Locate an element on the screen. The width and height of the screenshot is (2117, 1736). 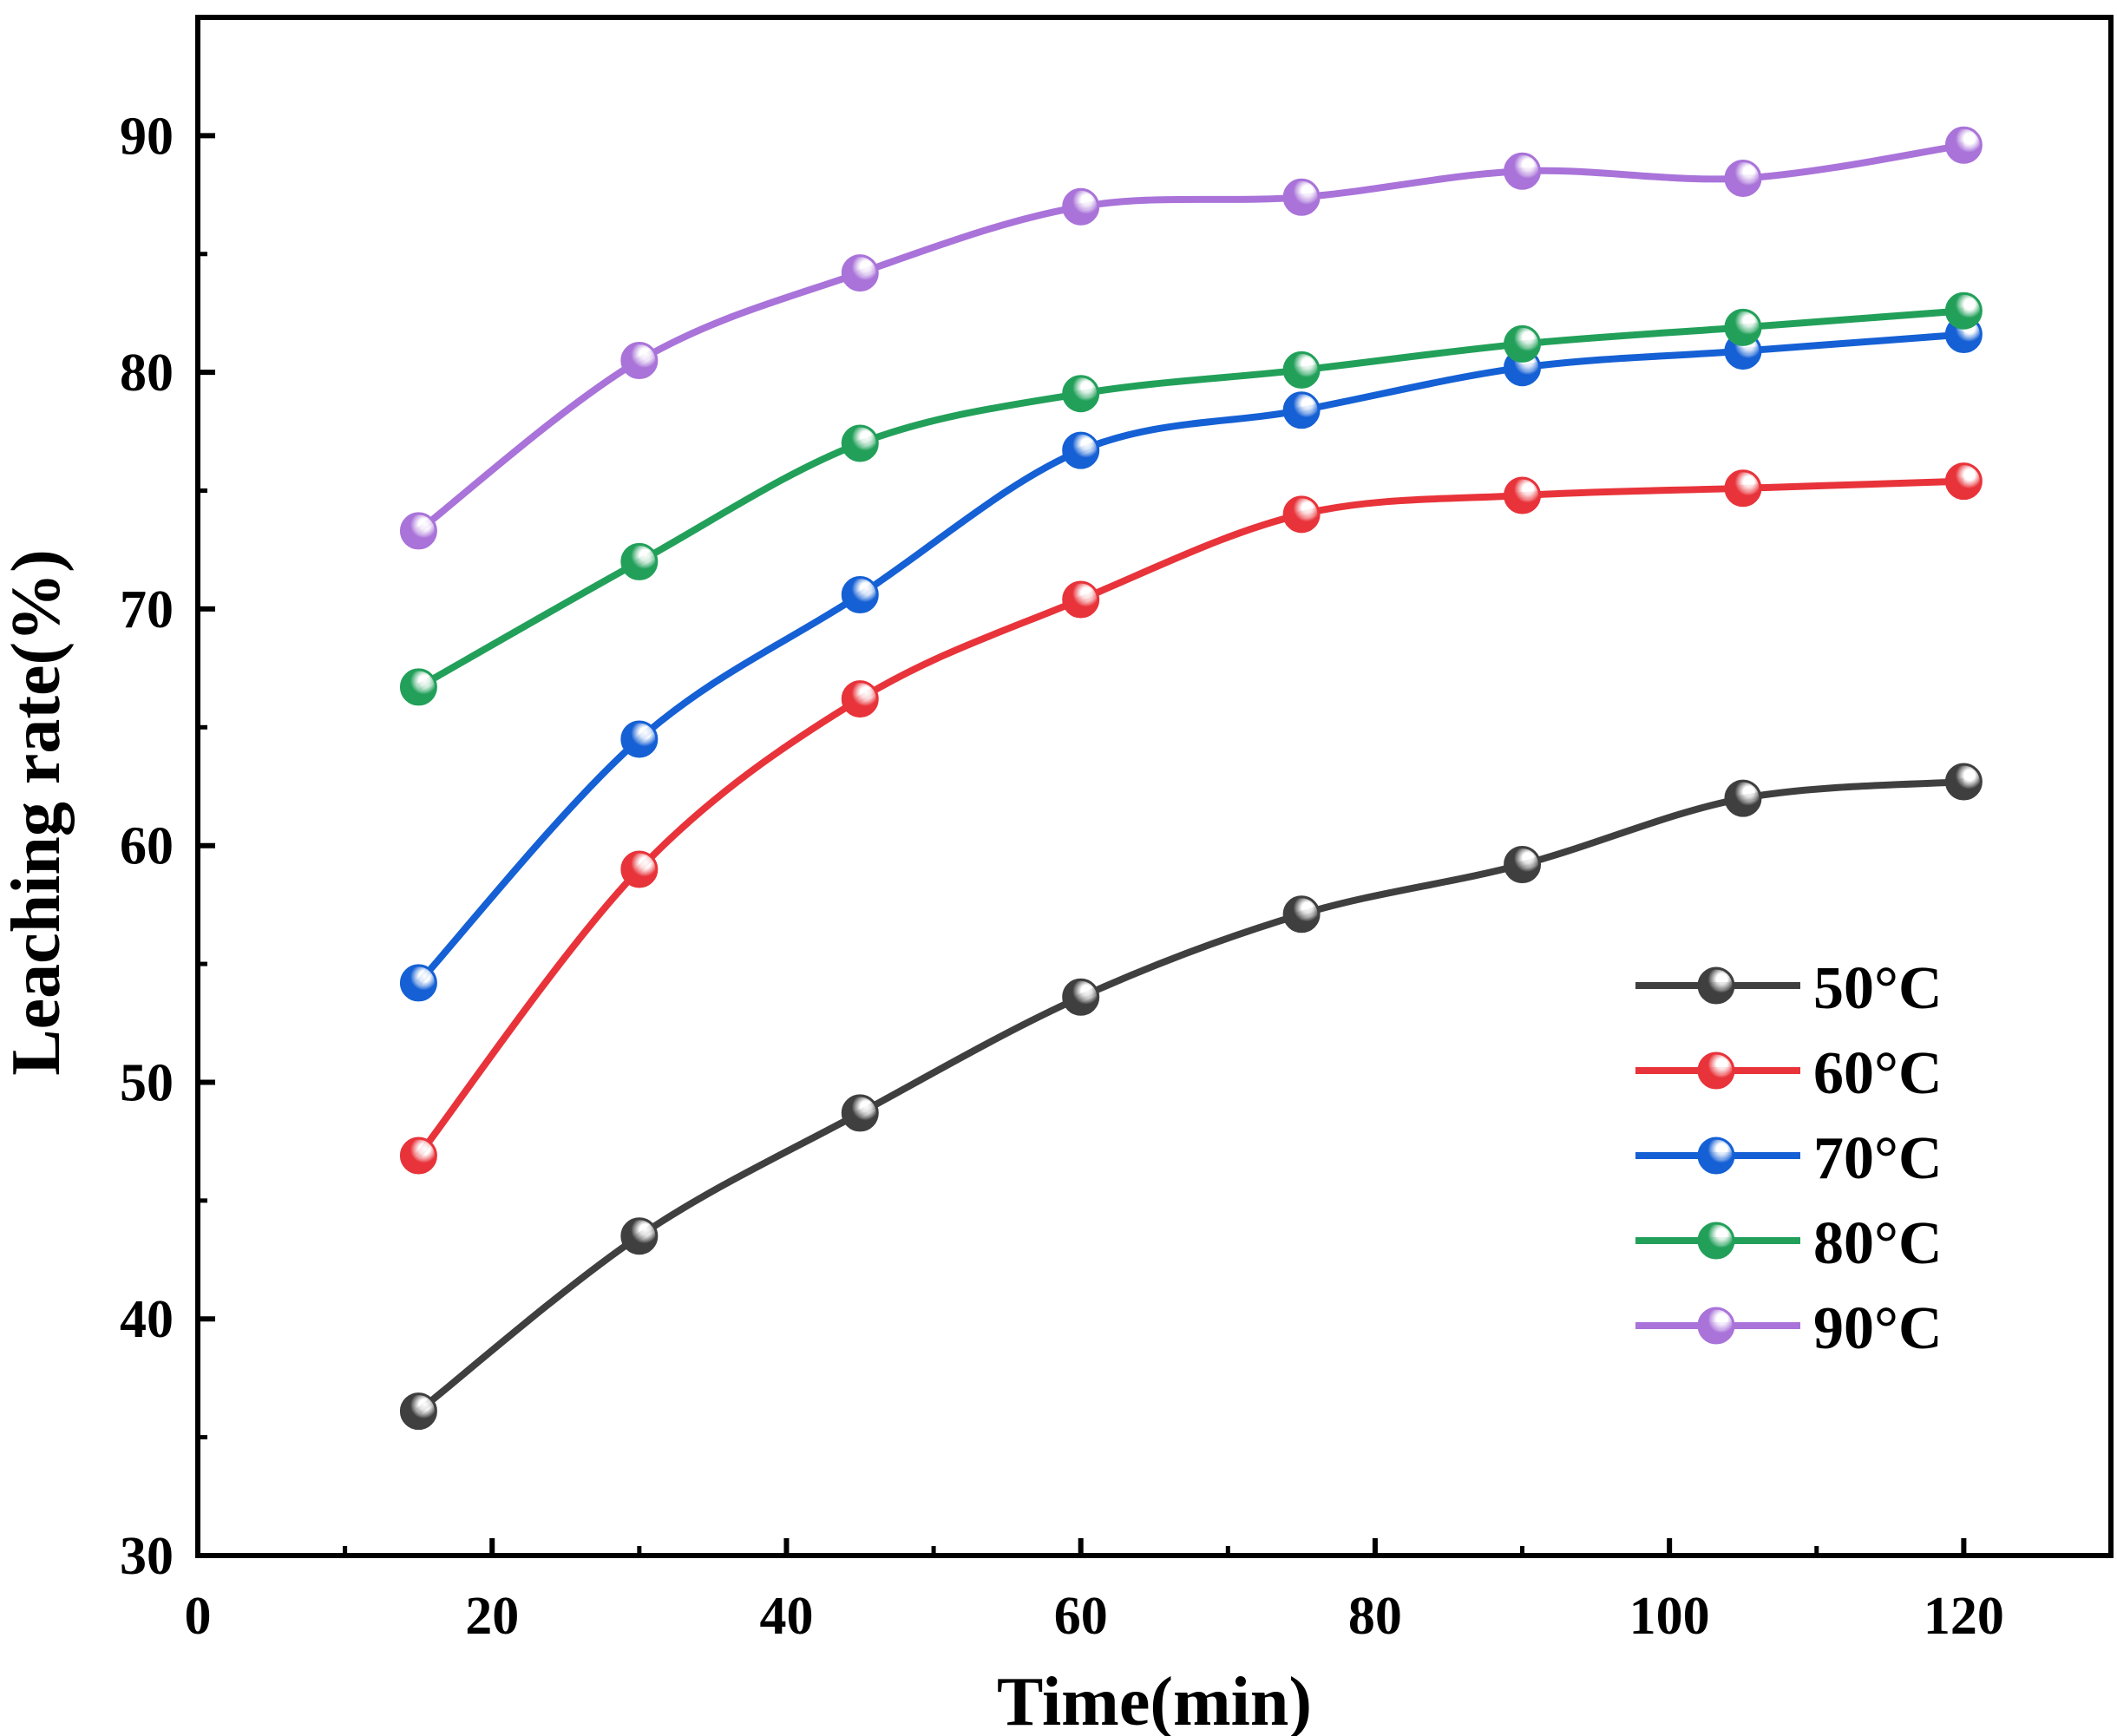
legend-label: 50°C is located at coordinates (1878, 988).